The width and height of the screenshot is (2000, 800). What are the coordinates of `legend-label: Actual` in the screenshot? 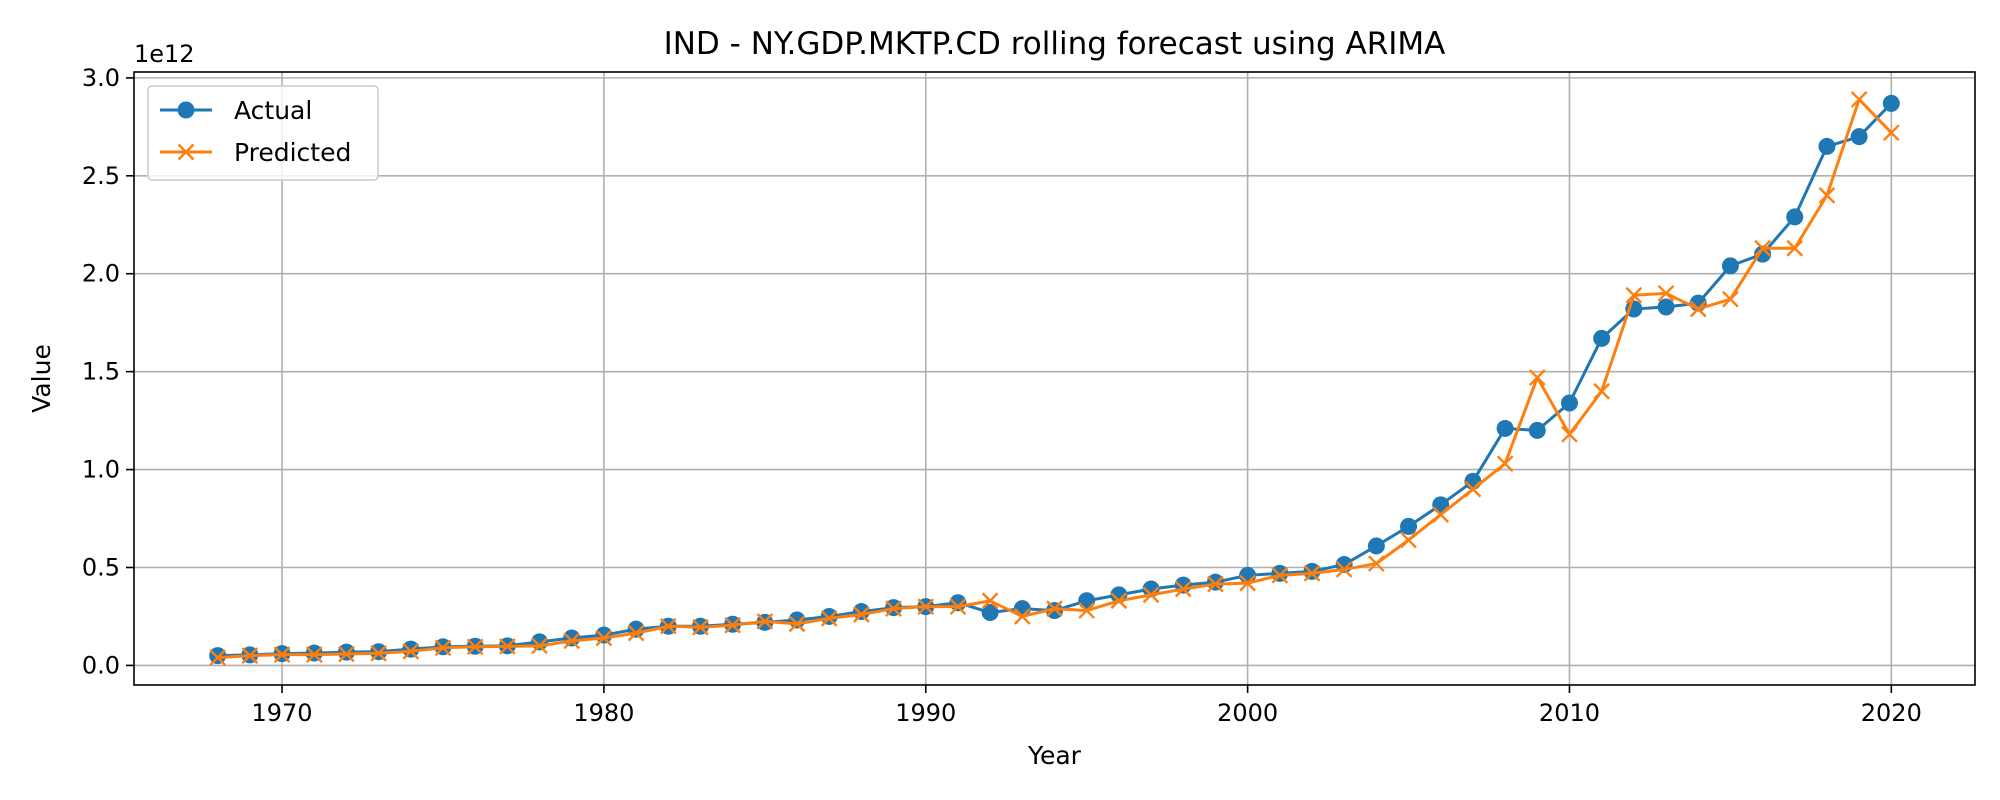 It's located at (273, 110).